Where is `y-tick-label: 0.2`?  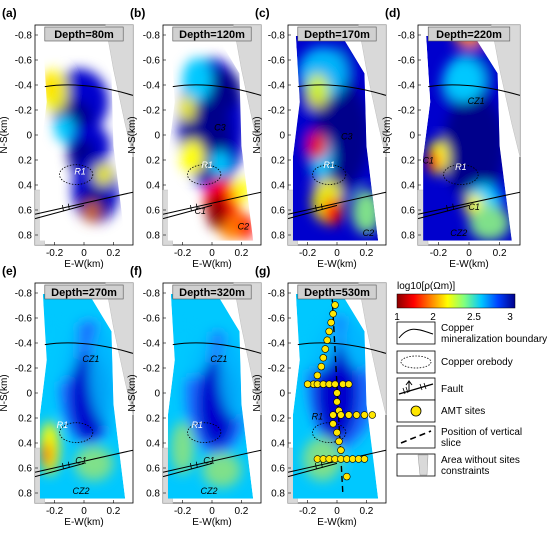 y-tick-label: 0.2 is located at coordinates (278, 161).